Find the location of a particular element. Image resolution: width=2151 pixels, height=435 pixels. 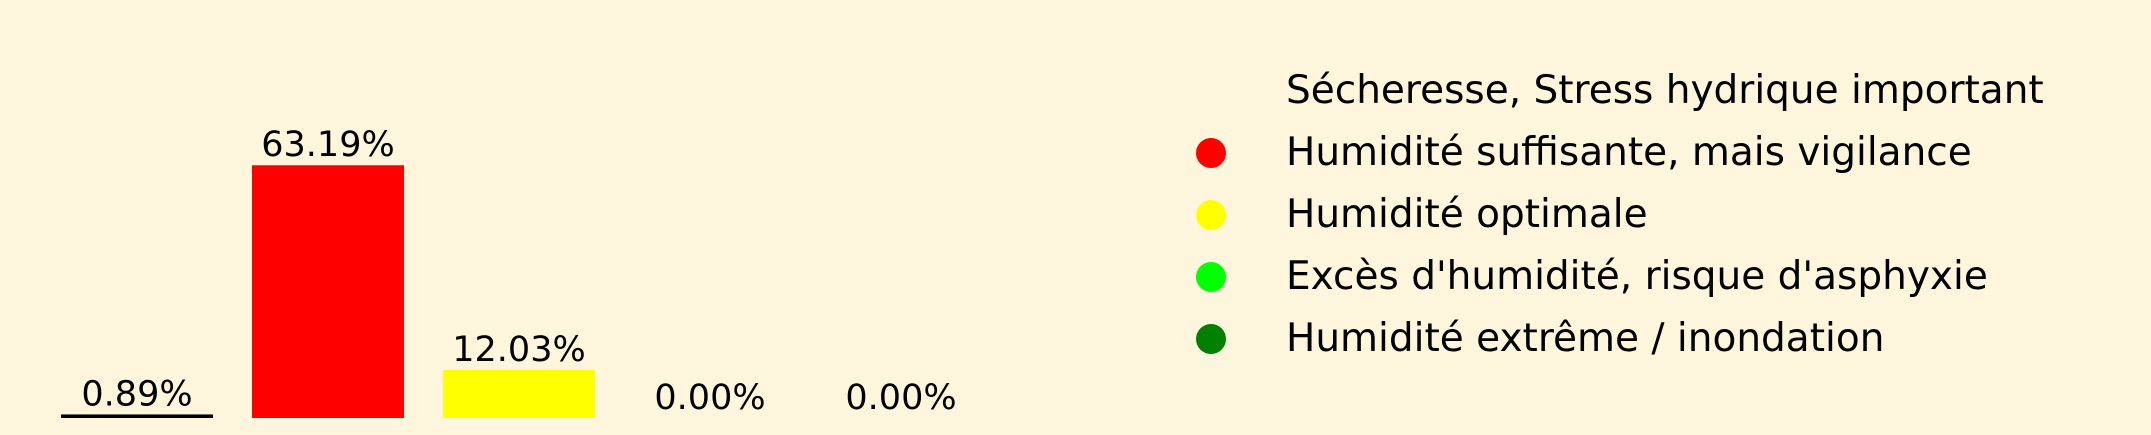

legend-entry-exces-d-humidite-risque-d-asphyxie: Excès d'humidité, risque d'asphyxie is located at coordinates (1592, 276).